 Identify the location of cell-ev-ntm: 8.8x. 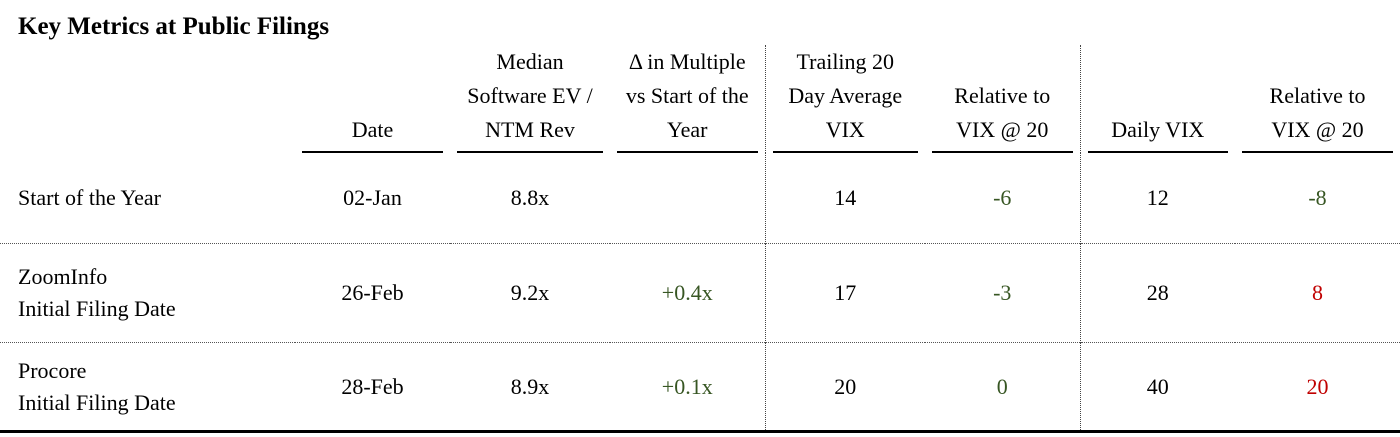
(530, 197).